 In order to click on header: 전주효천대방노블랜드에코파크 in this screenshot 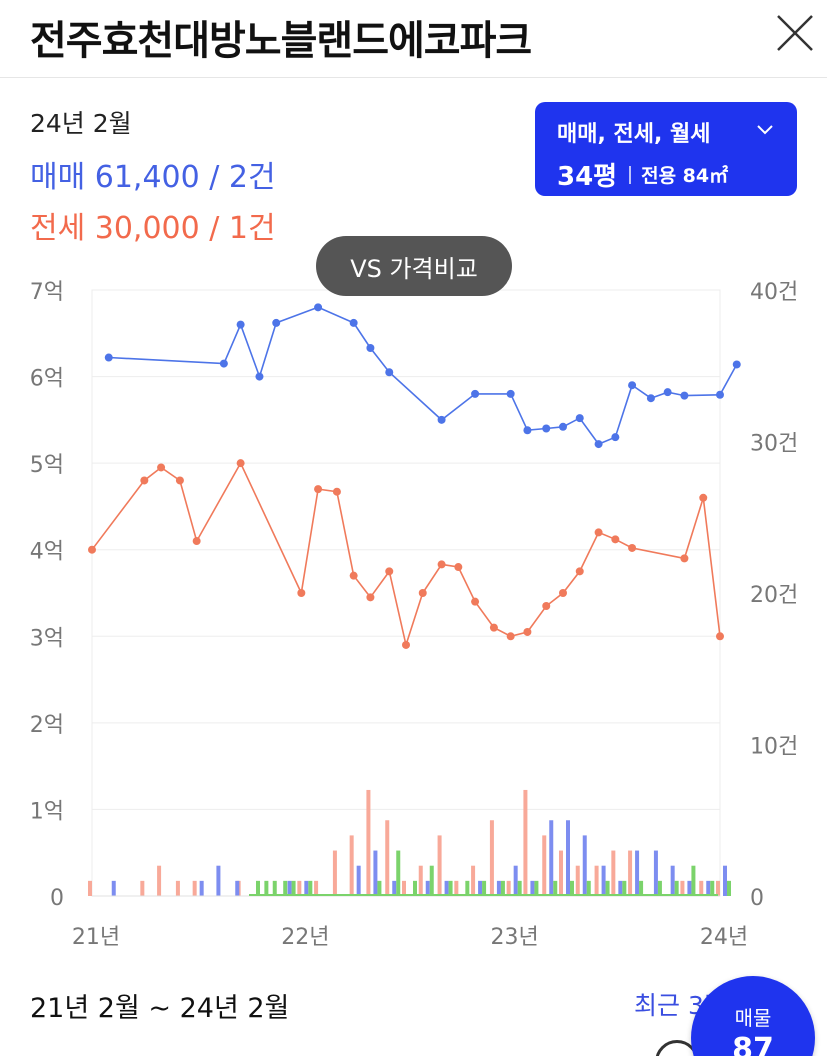, I will do `click(413, 39)`.